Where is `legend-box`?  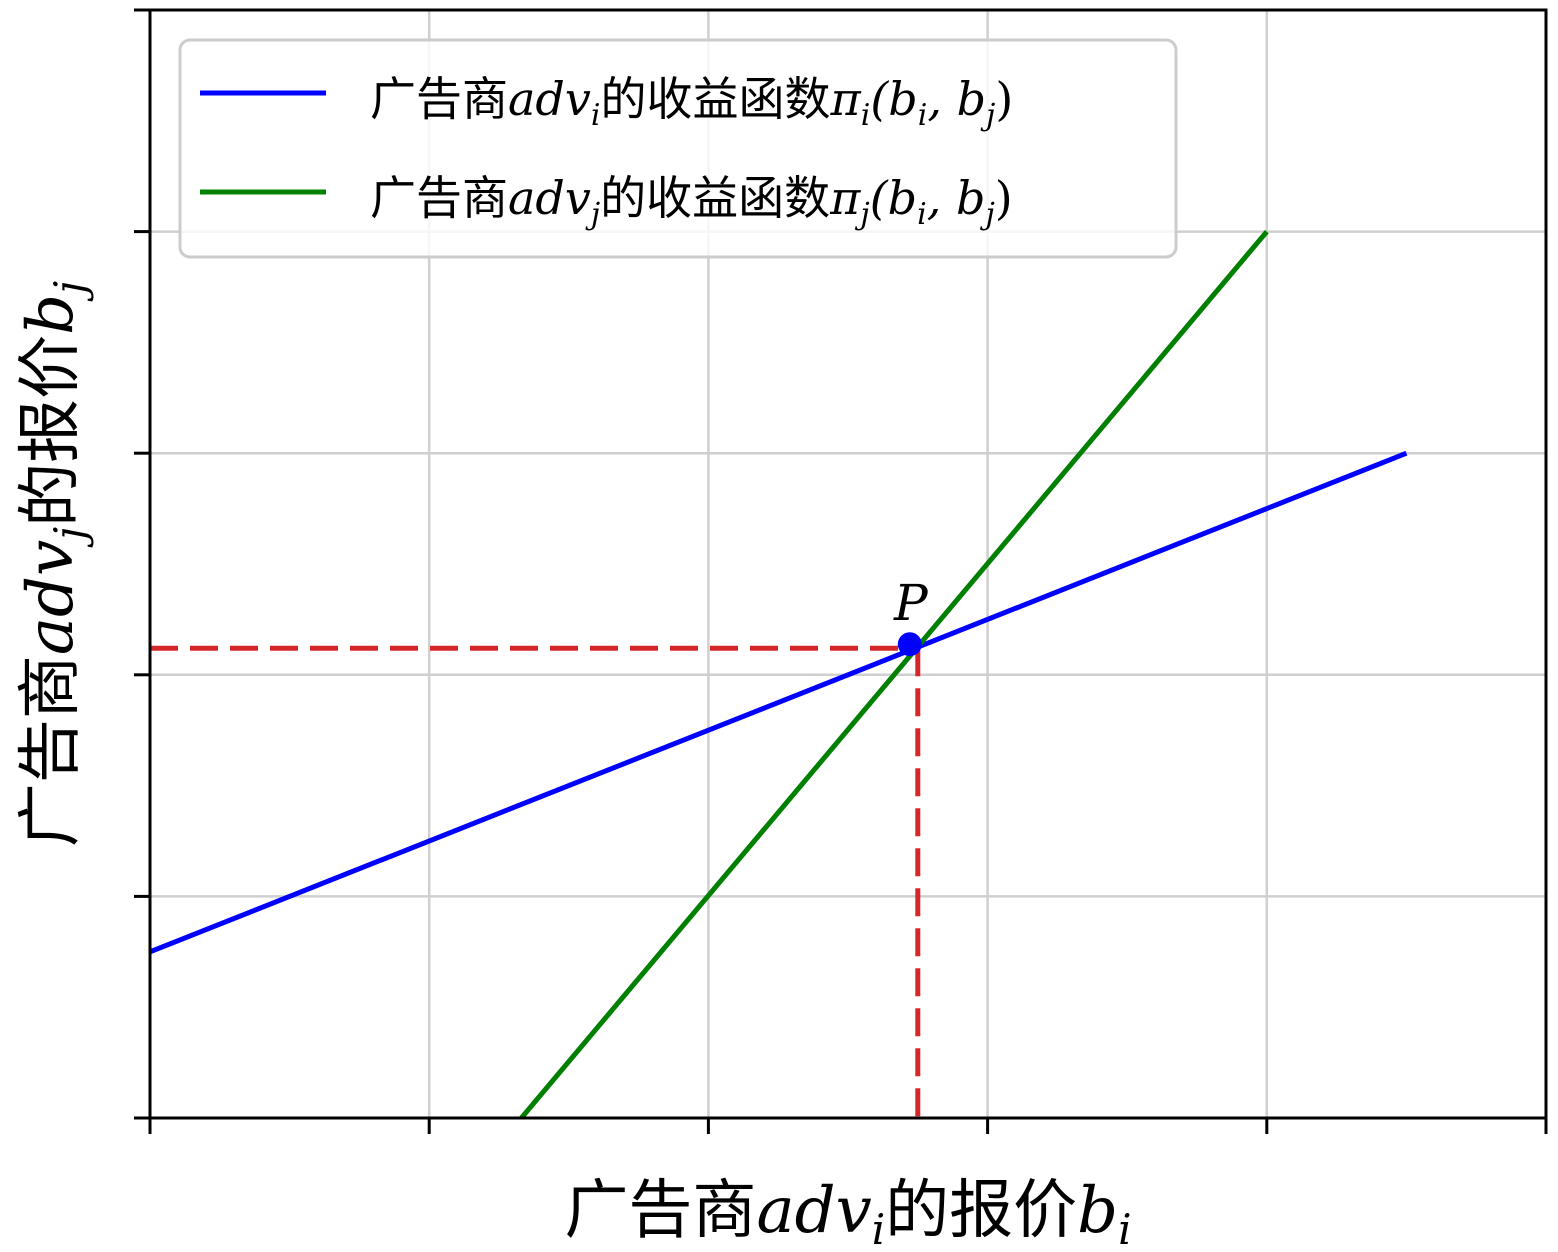
legend-box is located at coordinates (678, 148).